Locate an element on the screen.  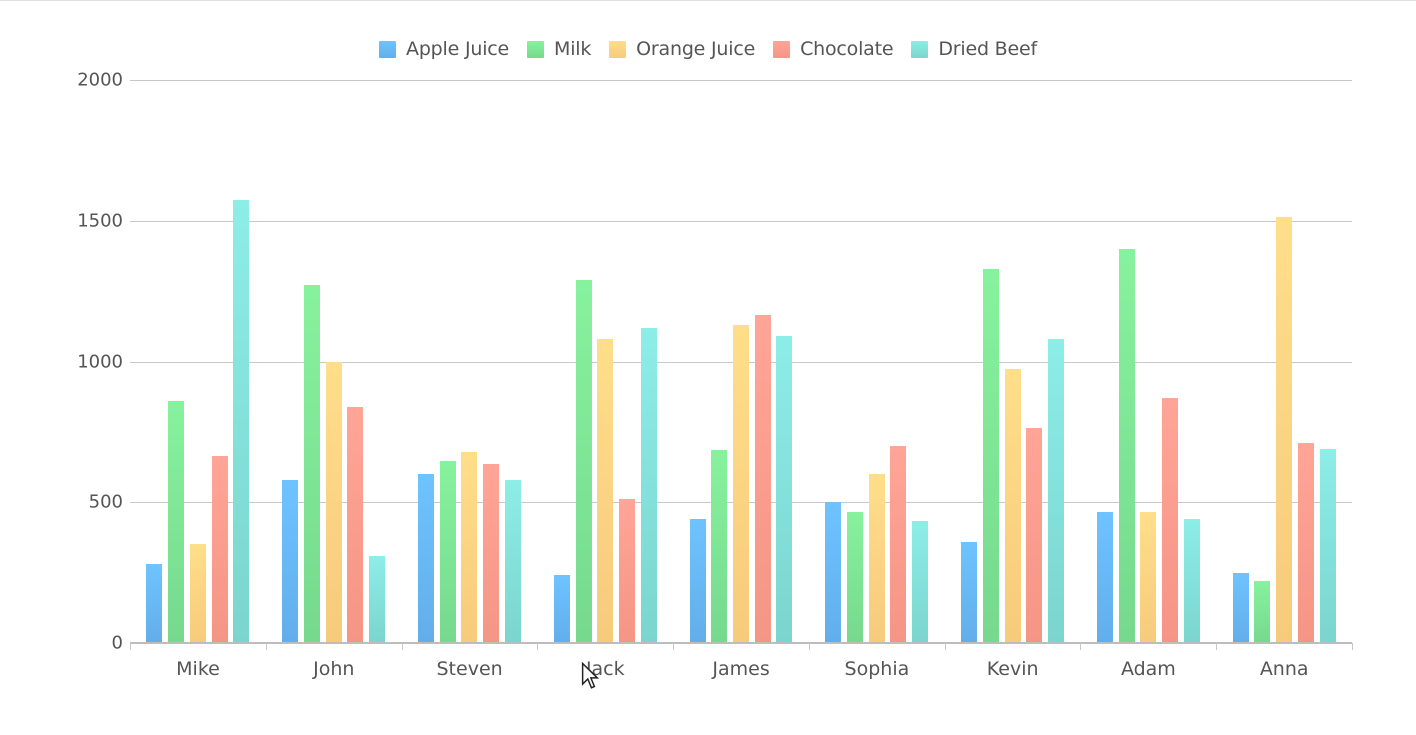
bar-dried-beef-mike is located at coordinates (241, 421).